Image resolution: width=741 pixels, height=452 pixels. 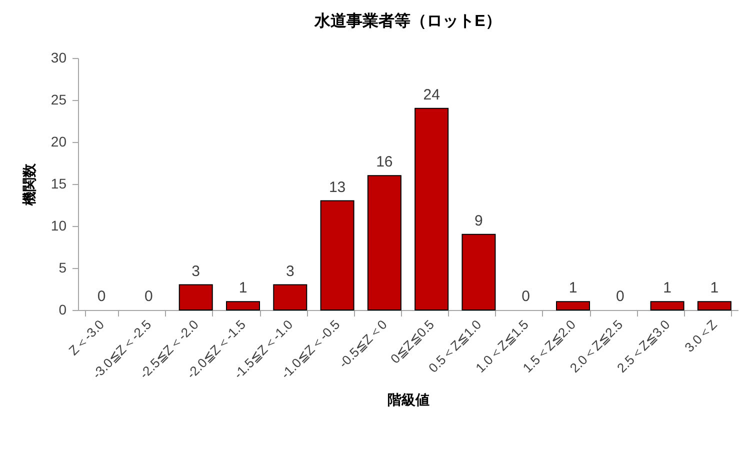 What do you see at coordinates (409, 400) in the screenshot?
I see `x-axis-title: 階級値` at bounding box center [409, 400].